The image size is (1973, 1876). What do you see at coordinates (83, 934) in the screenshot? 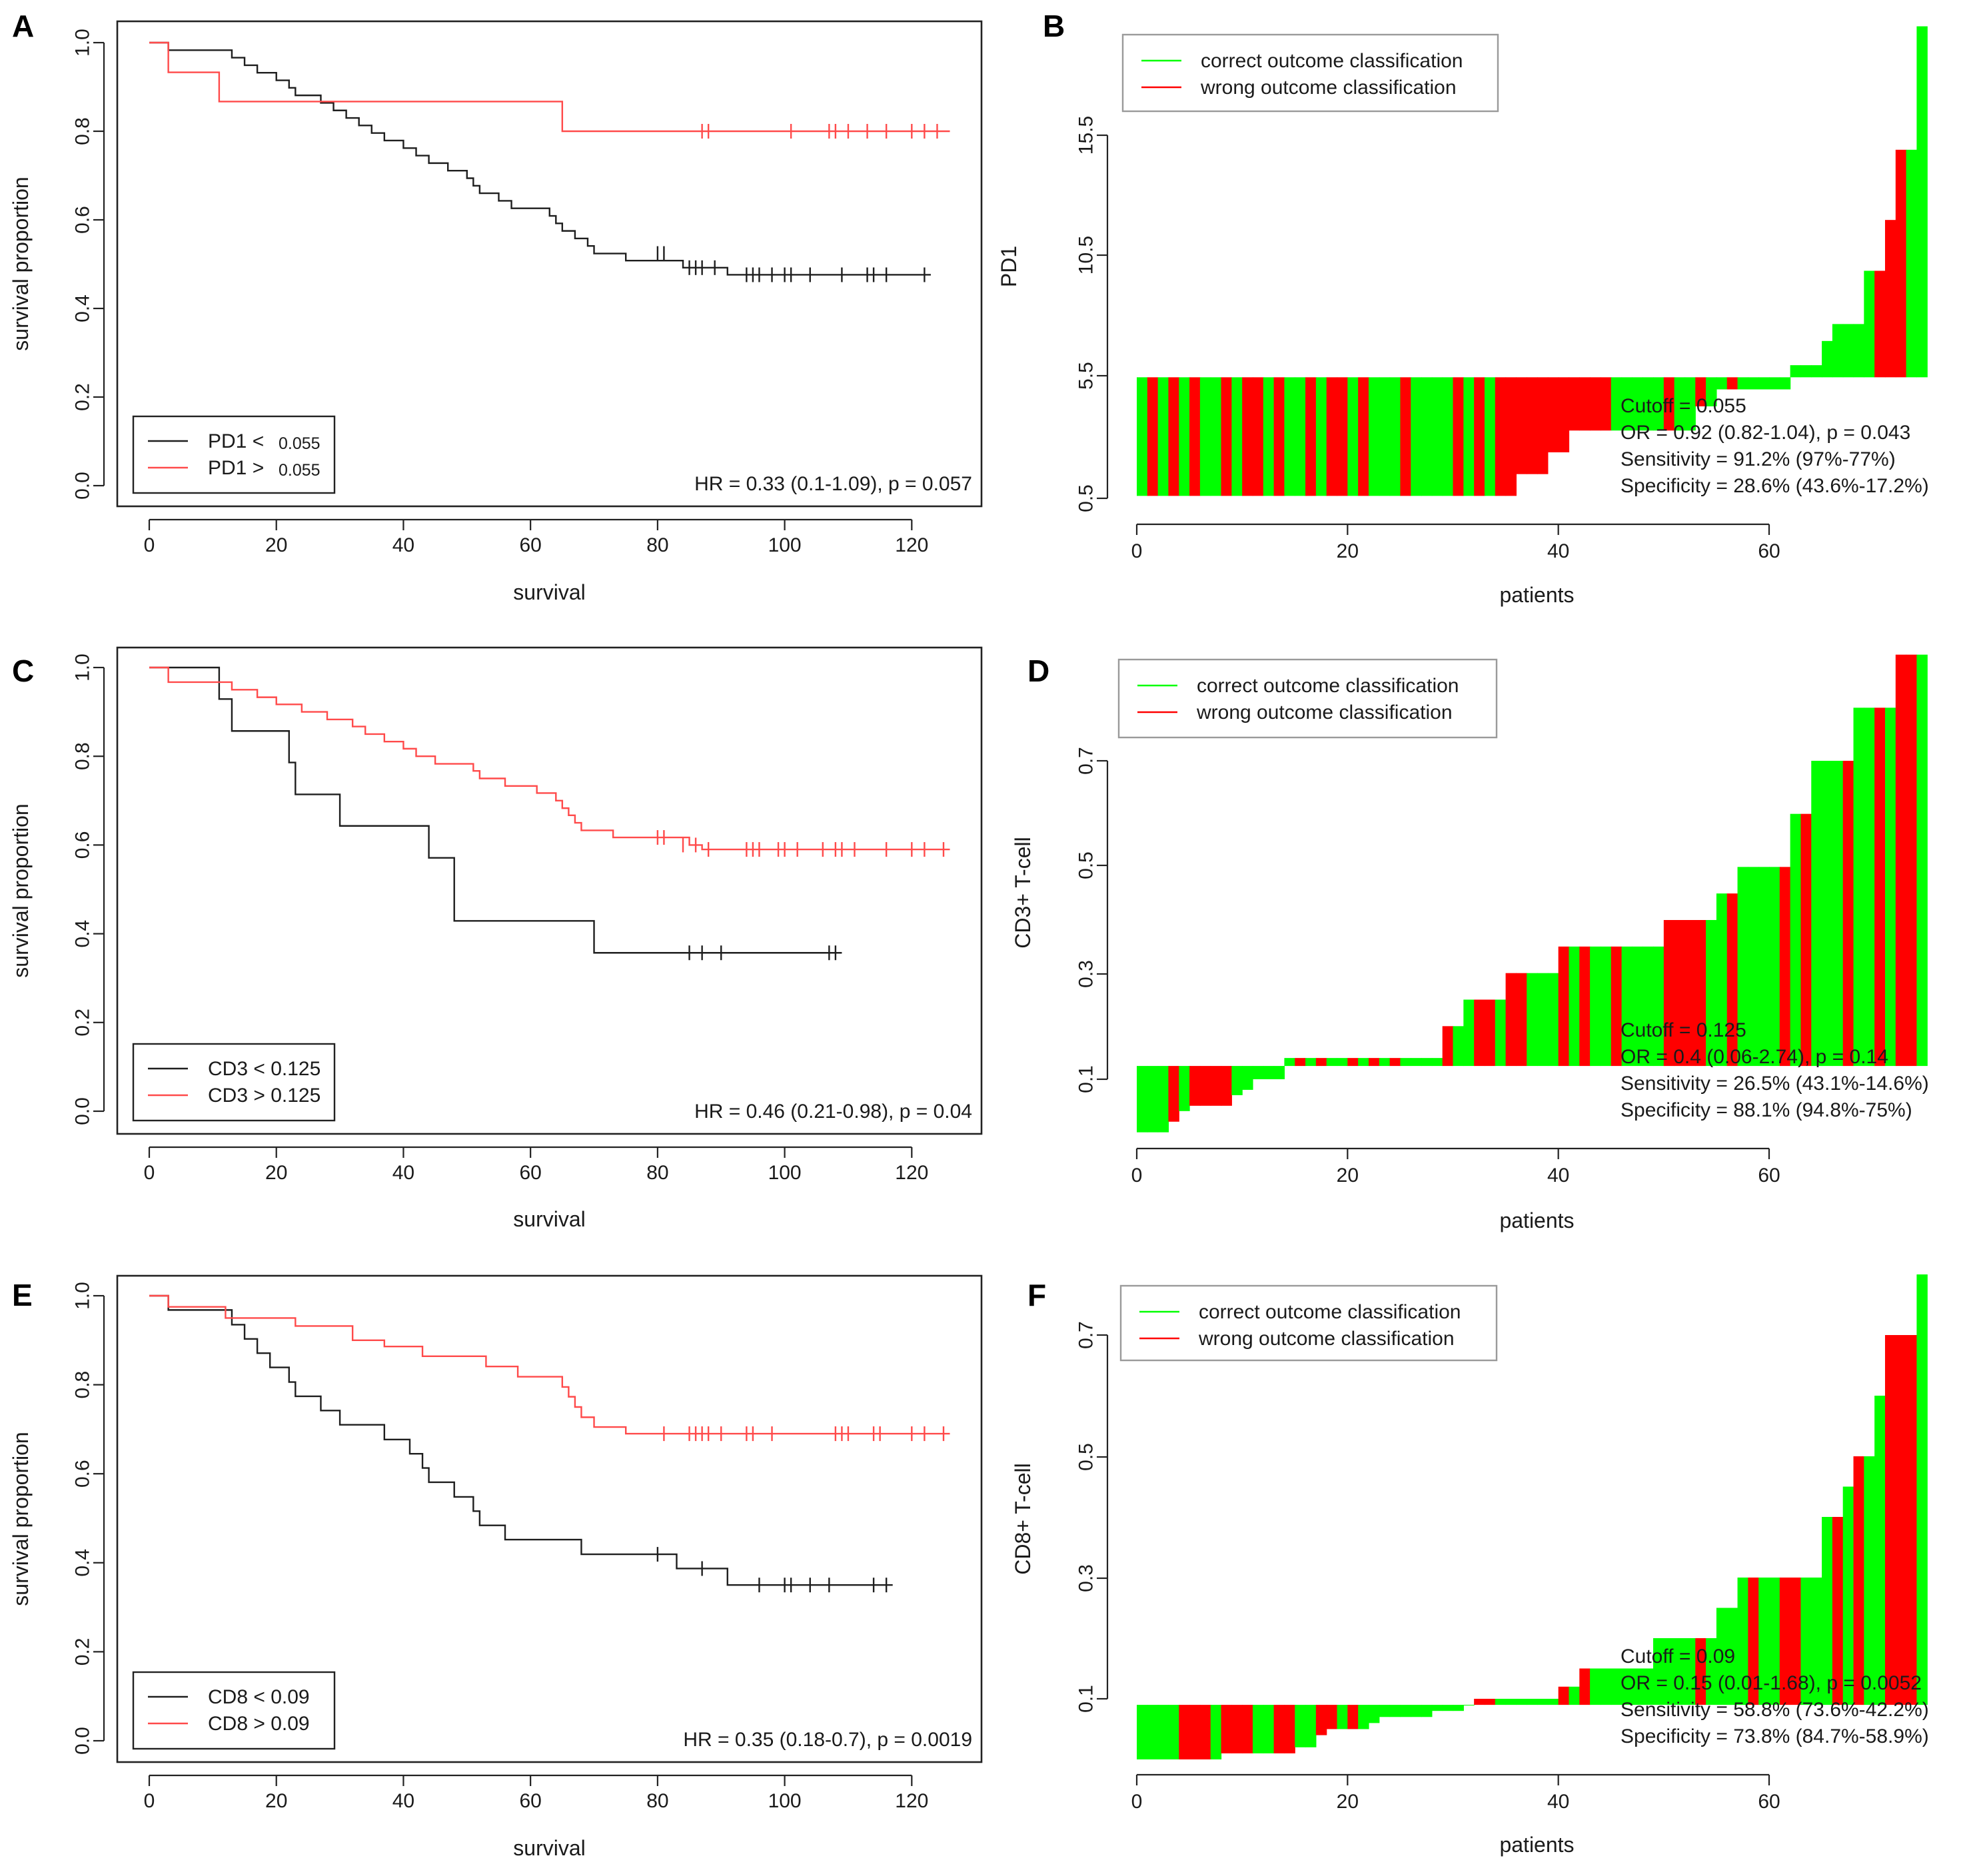
I see `y-tick-label: 0.4` at bounding box center [83, 934].